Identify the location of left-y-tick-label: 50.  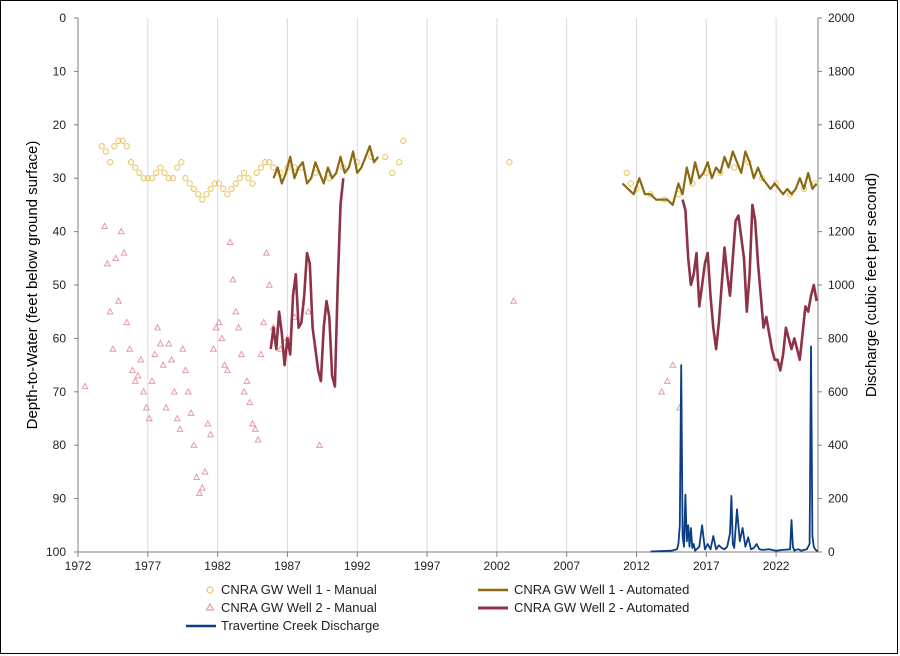
(60, 285).